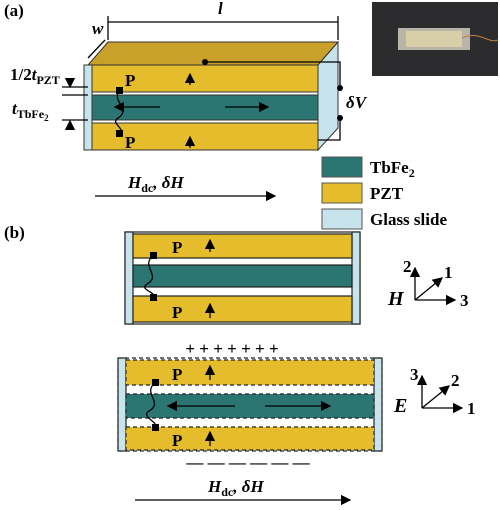  What do you see at coordinates (408, 219) in the screenshot?
I see `legend-label: Glass slide` at bounding box center [408, 219].